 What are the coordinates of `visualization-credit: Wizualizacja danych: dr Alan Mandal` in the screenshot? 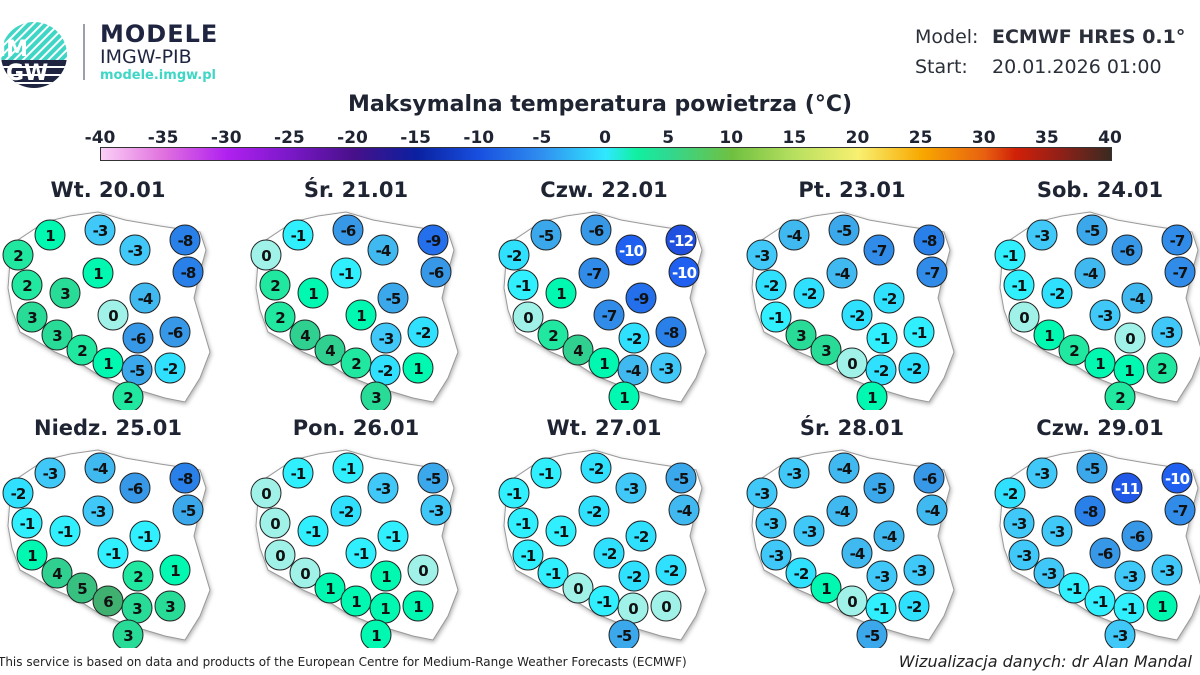 It's located at (1045, 661).